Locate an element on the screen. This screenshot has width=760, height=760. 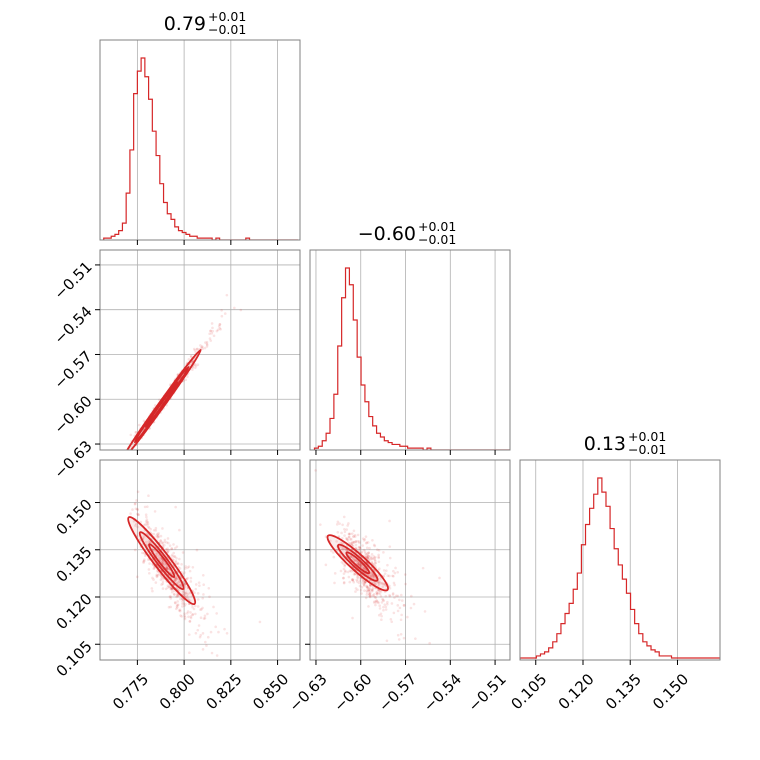
x-tick-label: −0.54 is located at coordinates (442, 692).